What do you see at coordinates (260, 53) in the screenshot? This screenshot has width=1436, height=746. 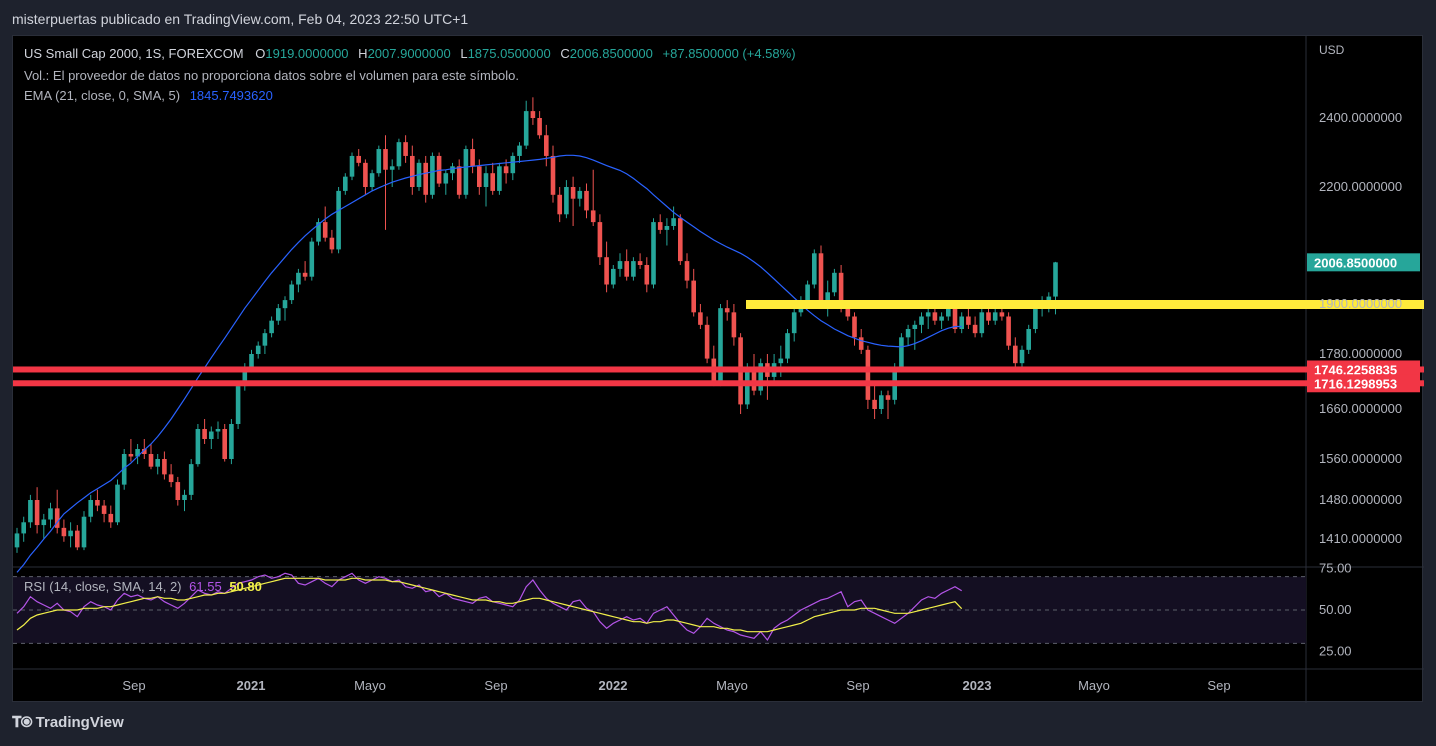 I see `open-label: O` at bounding box center [260, 53].